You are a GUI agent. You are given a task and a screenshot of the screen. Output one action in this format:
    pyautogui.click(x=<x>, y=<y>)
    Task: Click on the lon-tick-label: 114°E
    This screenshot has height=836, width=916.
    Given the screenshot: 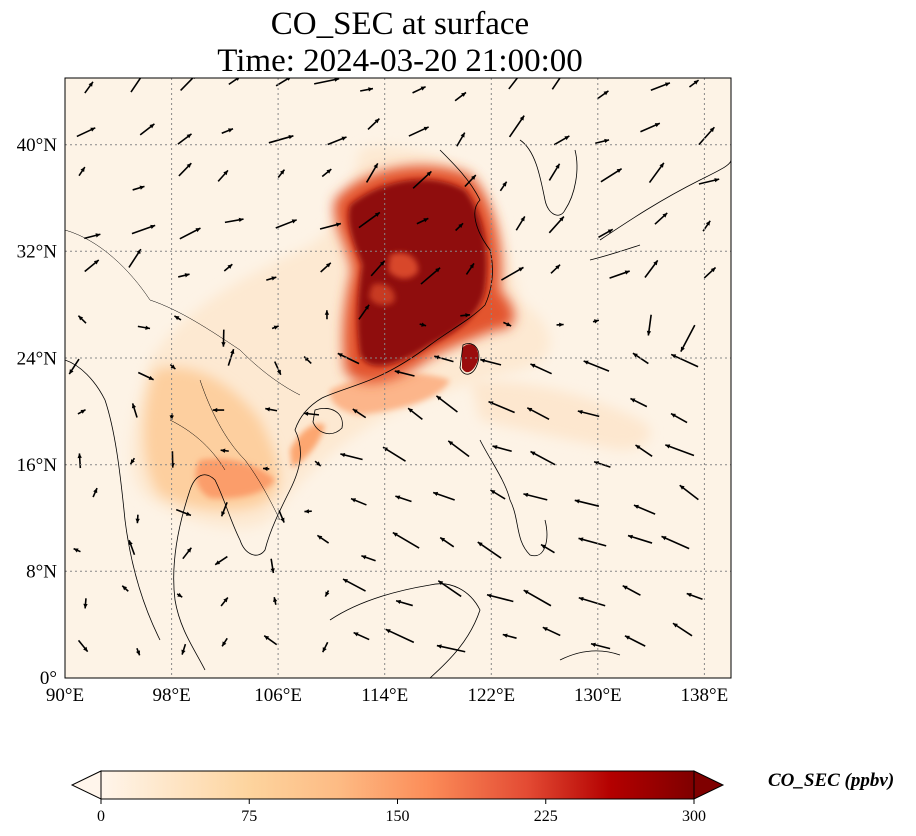 What is the action you would take?
    pyautogui.click(x=384, y=695)
    